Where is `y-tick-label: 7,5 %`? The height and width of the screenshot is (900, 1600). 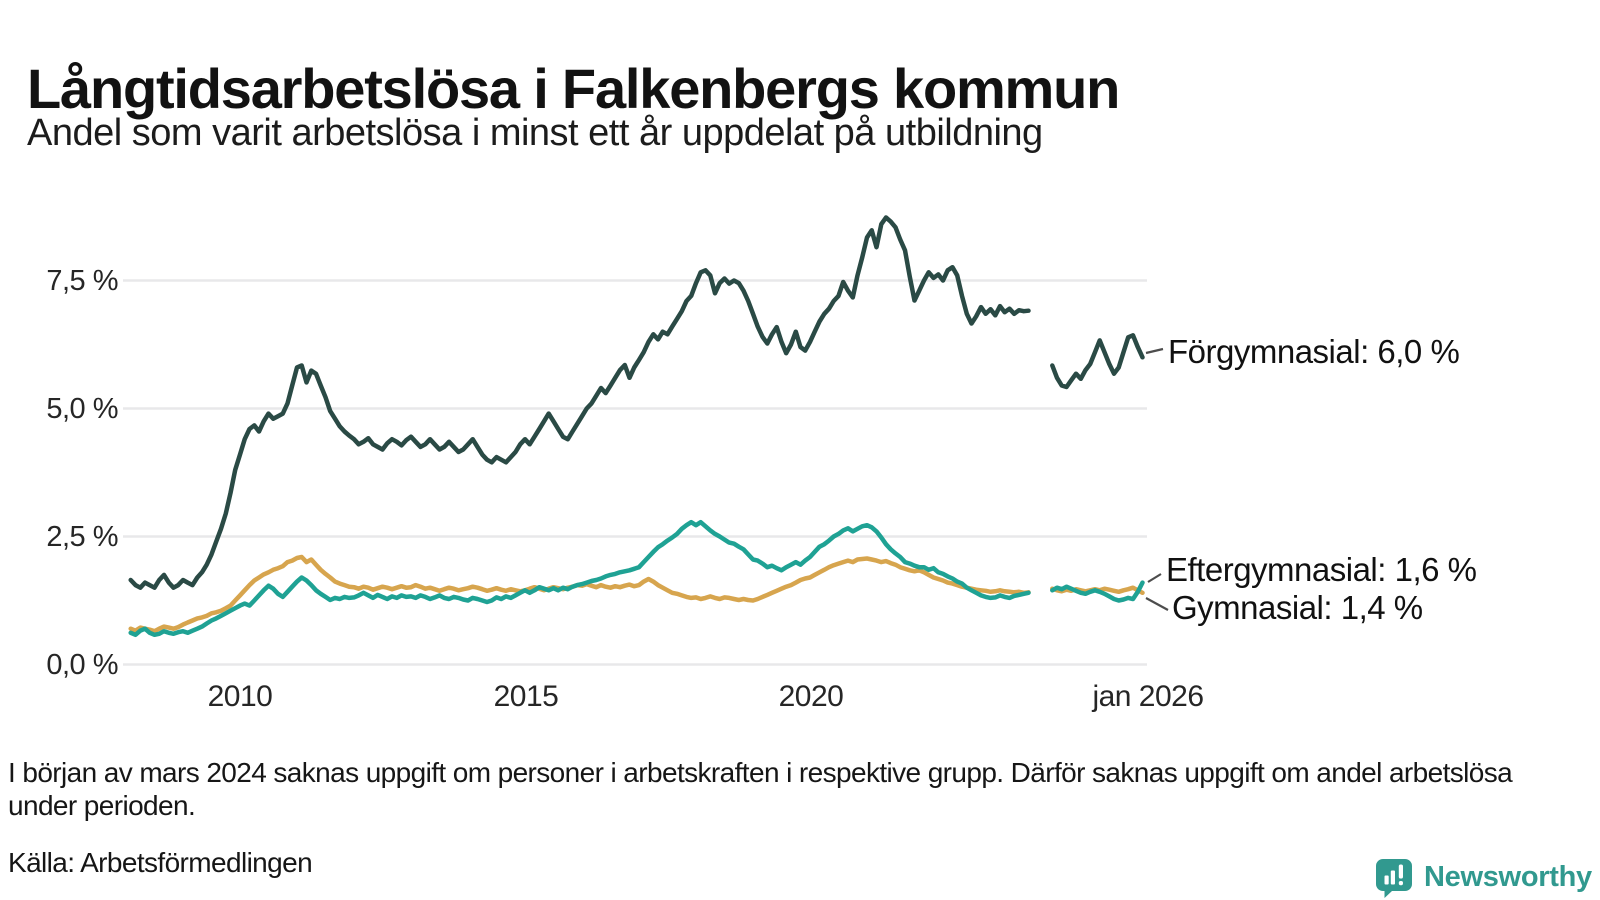 y-tick-label: 7,5 % is located at coordinates (82, 281).